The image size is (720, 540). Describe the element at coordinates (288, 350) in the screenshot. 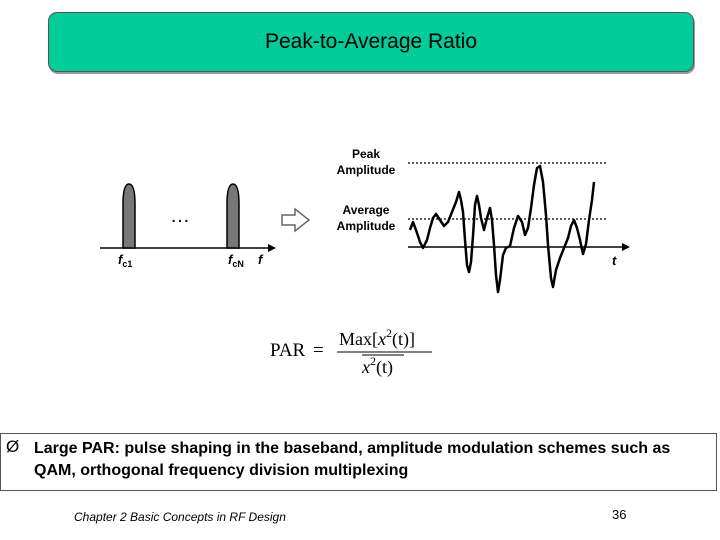

I see `formula-lhs: PAR` at that location.